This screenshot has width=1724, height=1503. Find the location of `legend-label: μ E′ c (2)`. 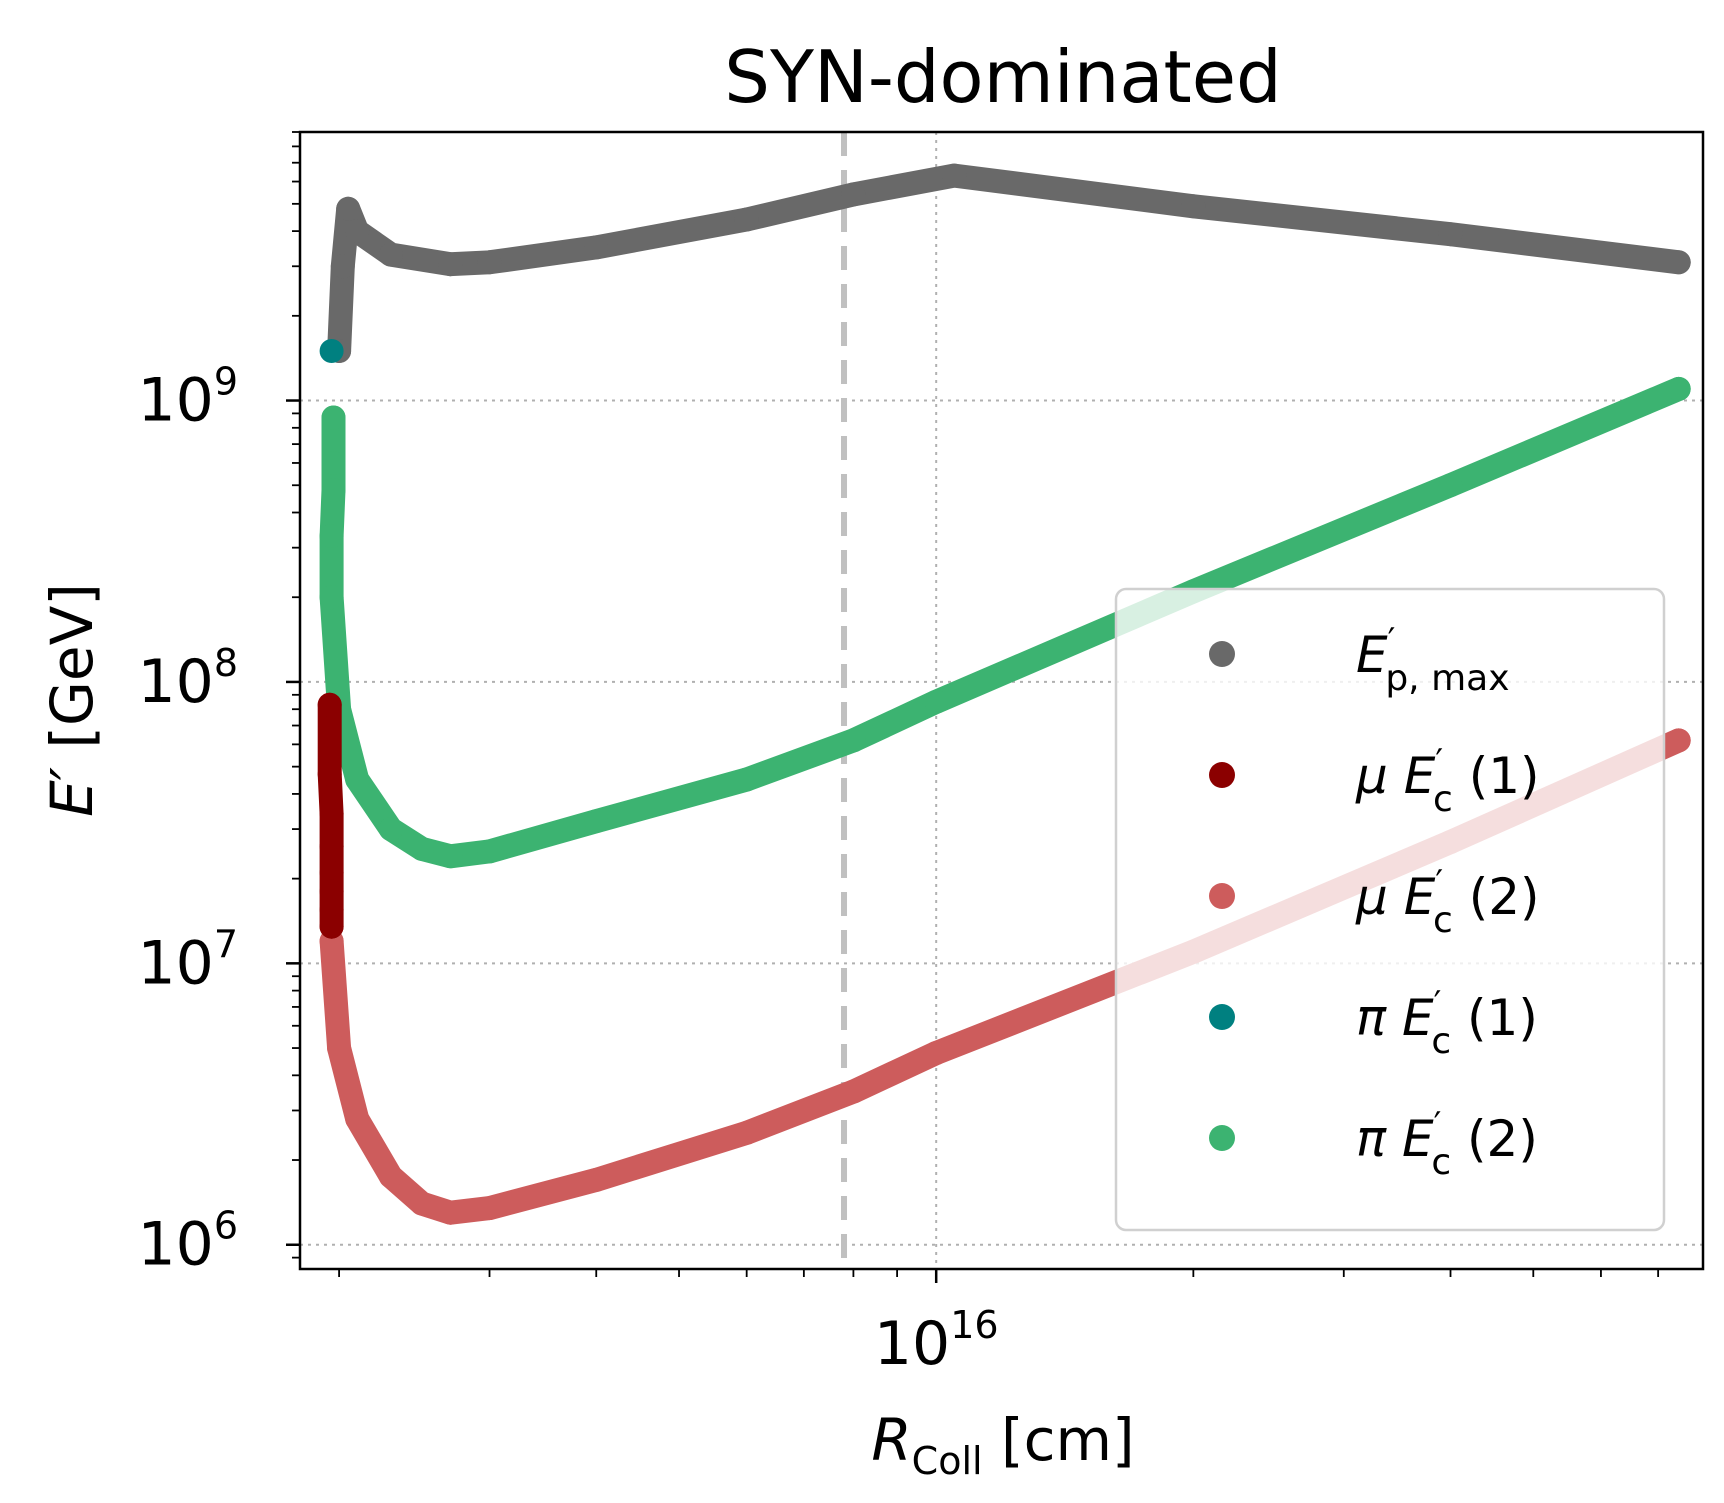

legend-label: μ E′ c (2) is located at coordinates (1447, 902).